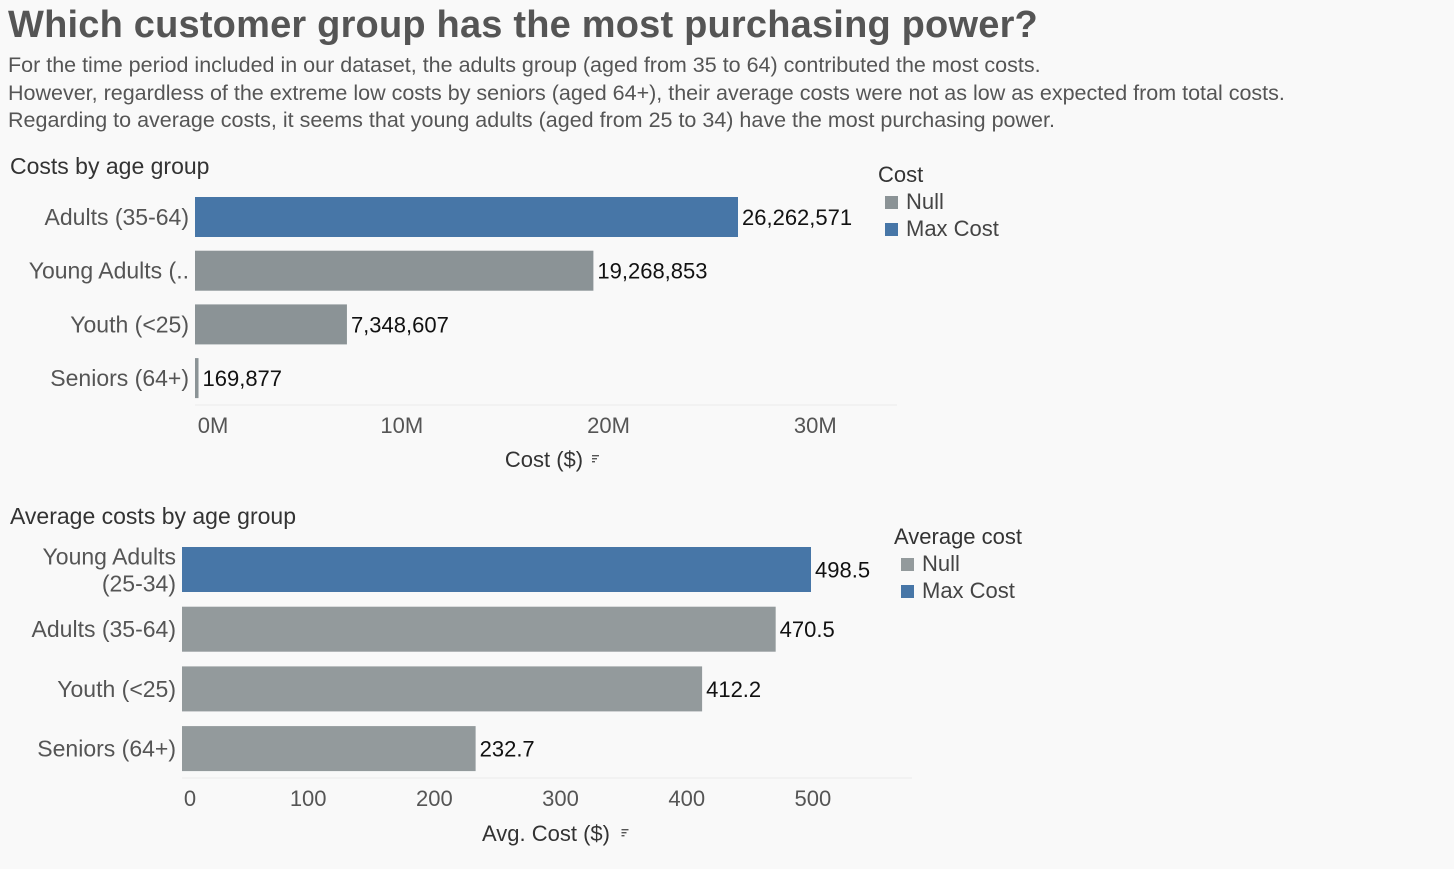 This screenshot has height=869, width=1454. Describe the element at coordinates (190, 798) in the screenshot. I see `x-tick-label: 0` at that location.